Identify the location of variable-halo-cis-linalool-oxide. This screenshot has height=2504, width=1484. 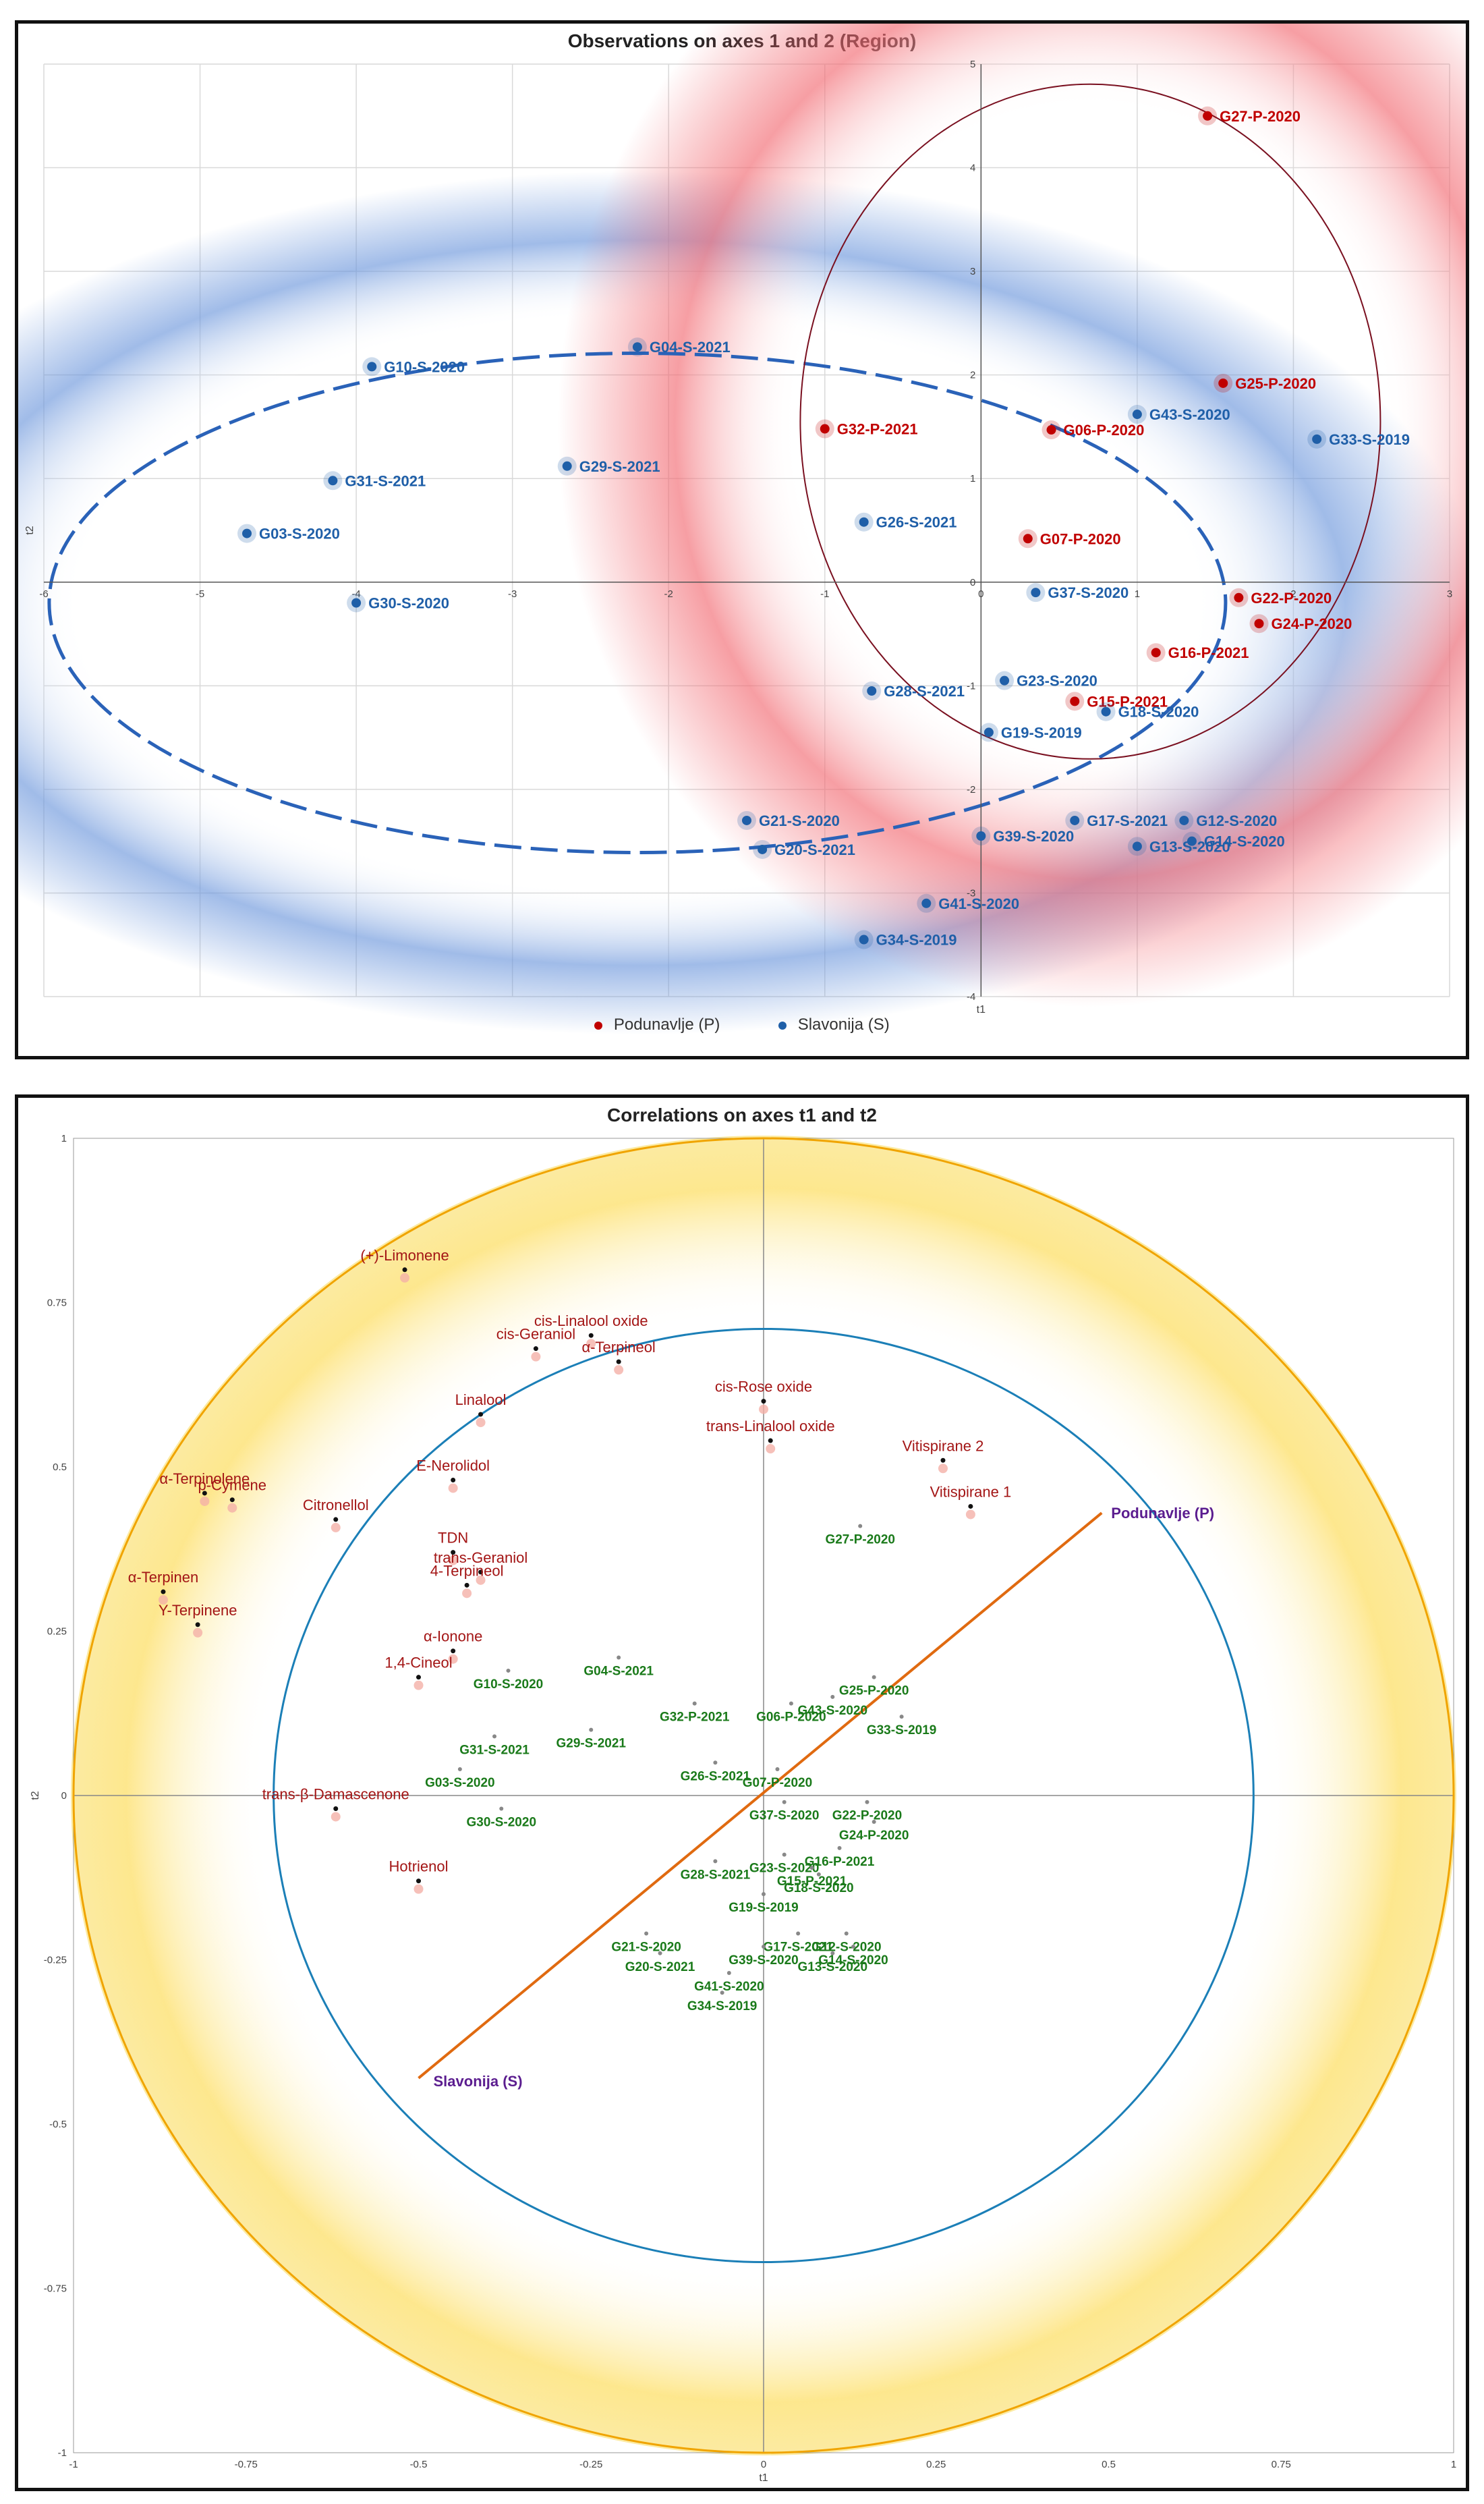
(591, 1344).